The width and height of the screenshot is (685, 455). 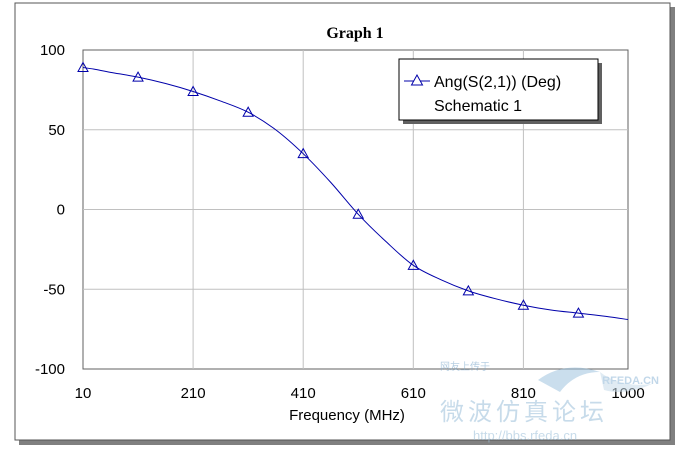 What do you see at coordinates (569, 379) in the screenshot?
I see `watermark-swoosh-icon` at bounding box center [569, 379].